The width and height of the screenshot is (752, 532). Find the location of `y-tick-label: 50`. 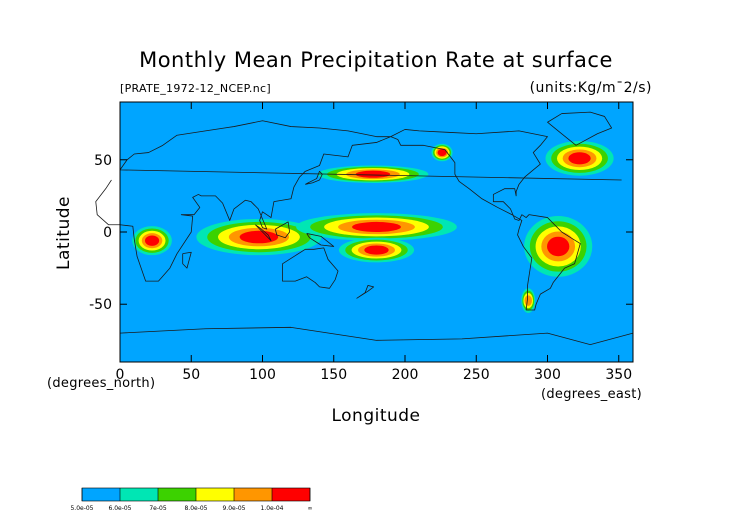

y-tick-label: 50 is located at coordinates (103, 161).